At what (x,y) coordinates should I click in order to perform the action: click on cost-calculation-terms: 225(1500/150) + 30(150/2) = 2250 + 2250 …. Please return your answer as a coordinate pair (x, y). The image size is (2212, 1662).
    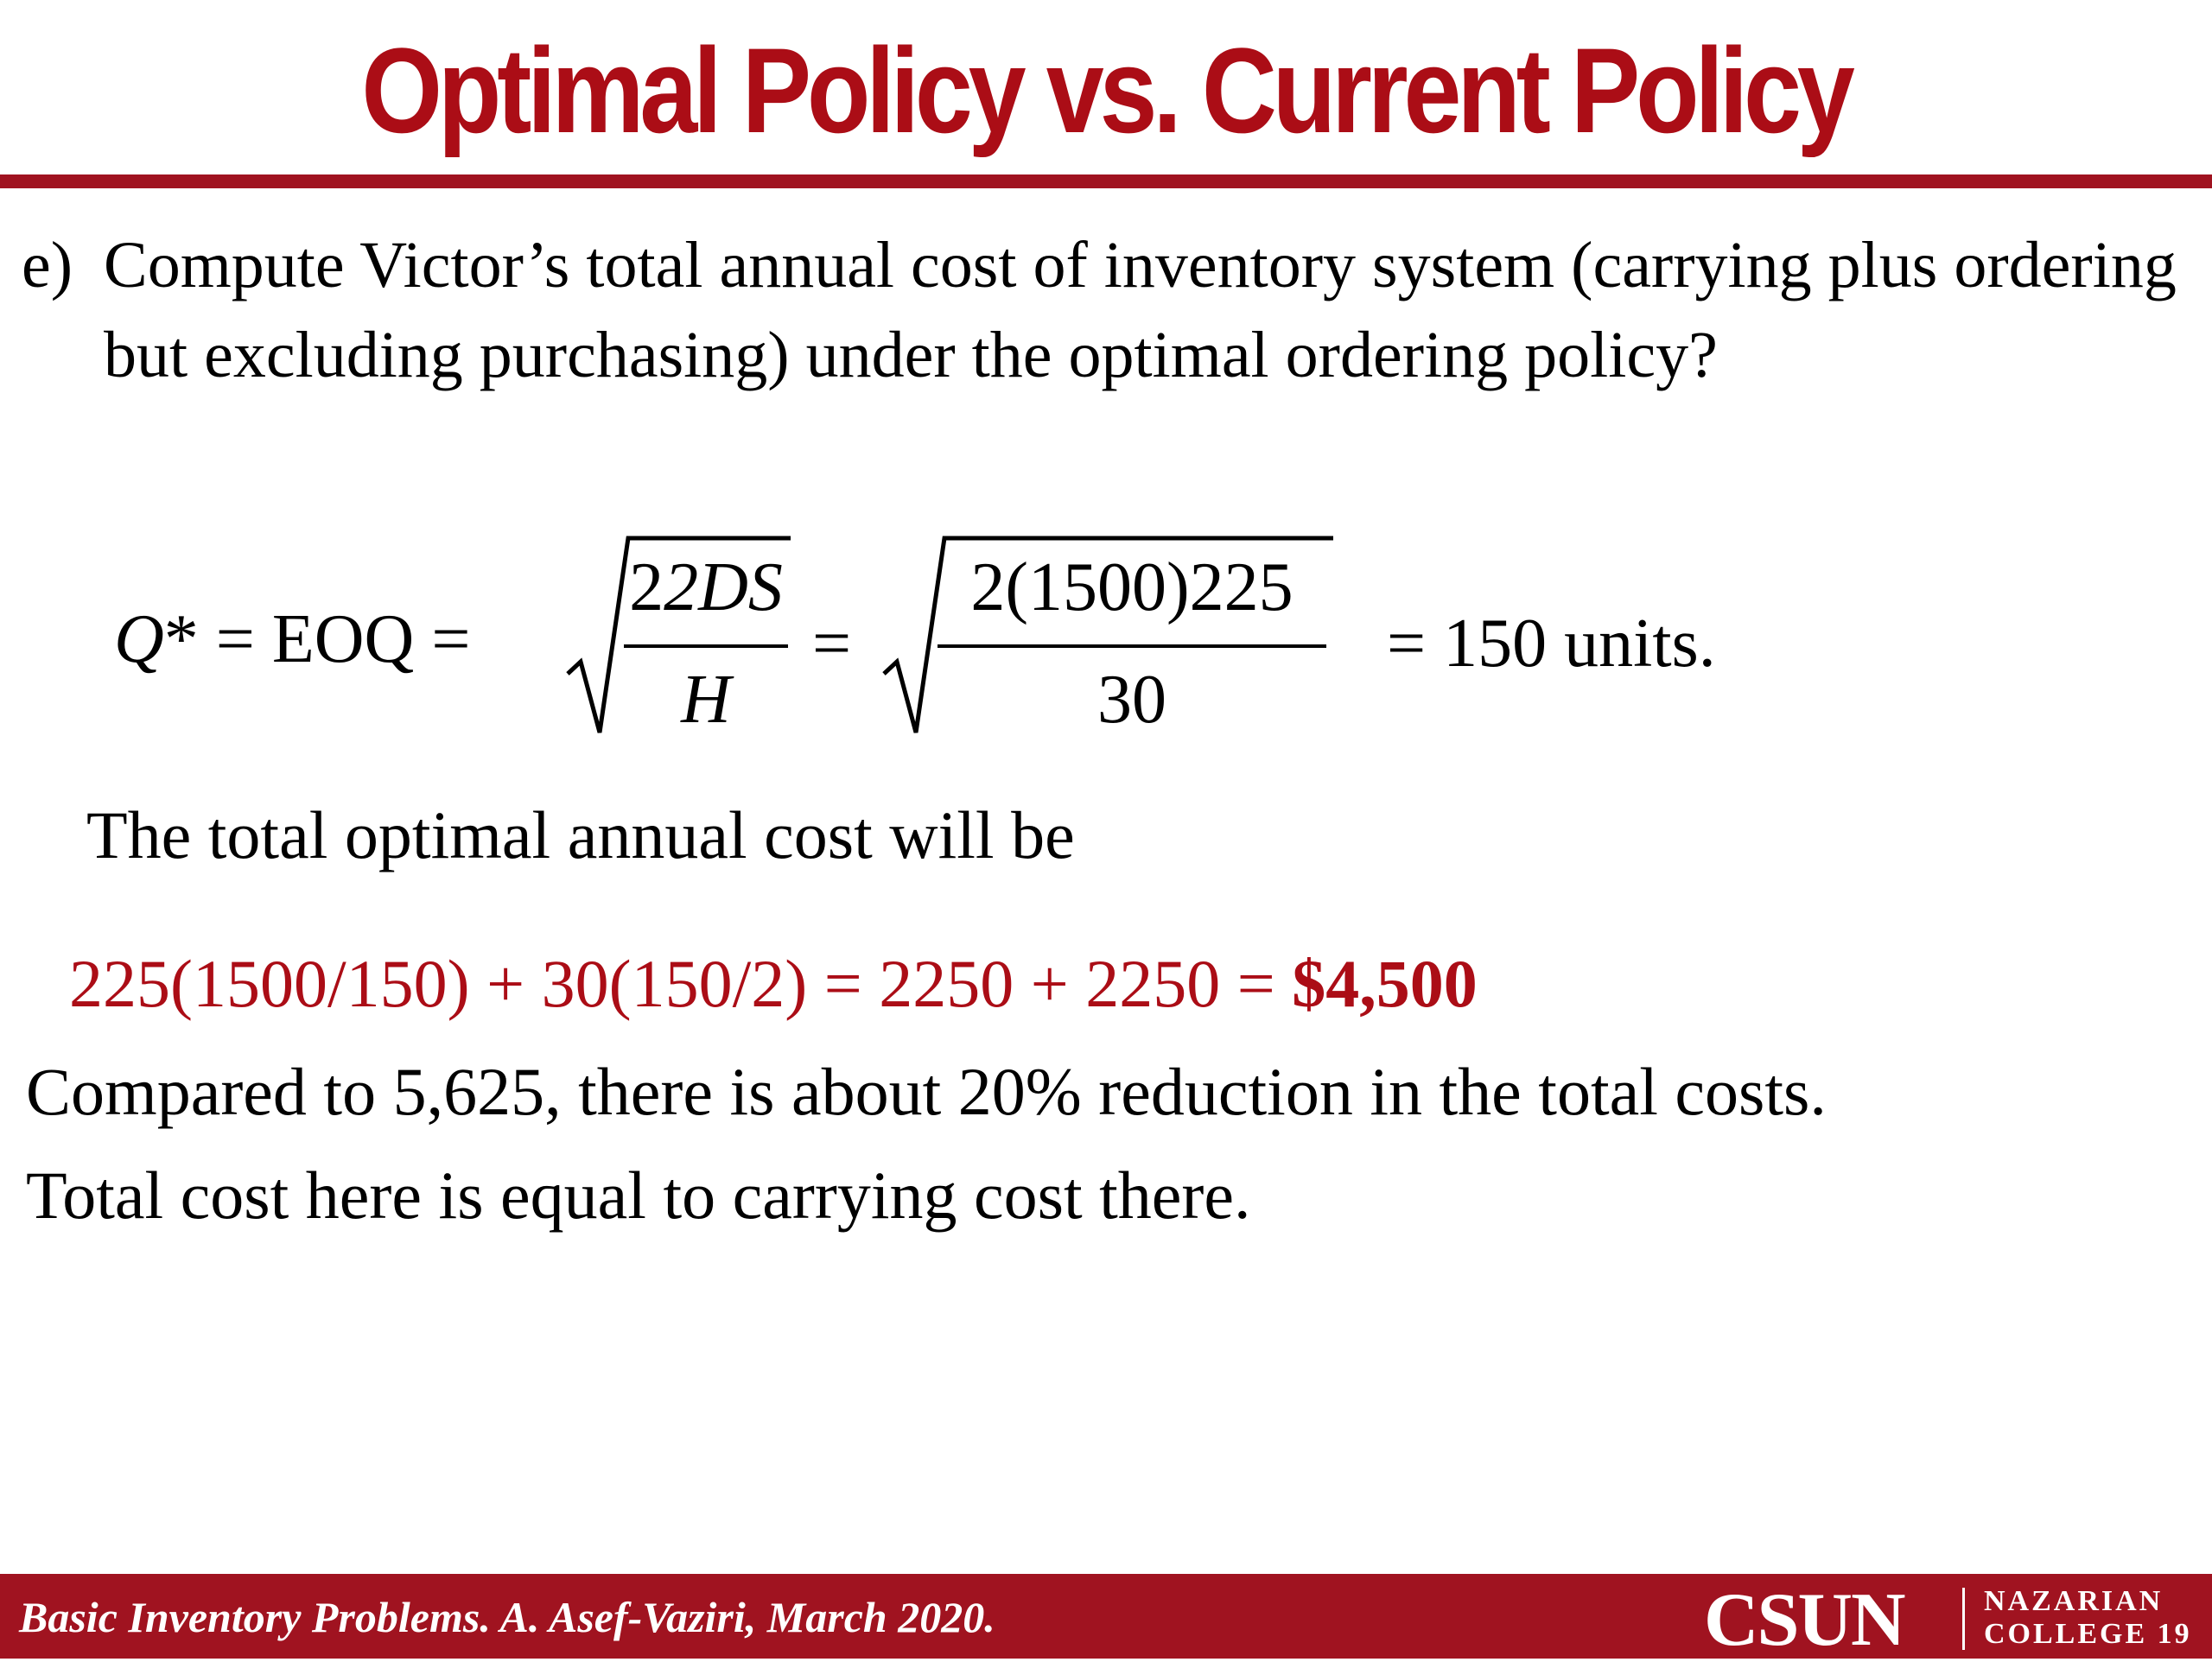
    Looking at the image, I should click on (681, 983).